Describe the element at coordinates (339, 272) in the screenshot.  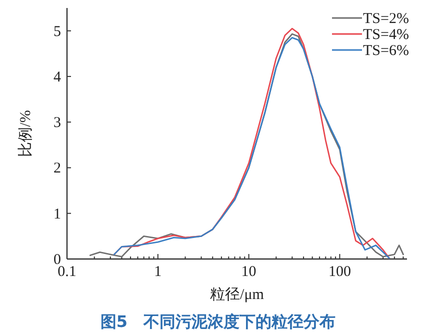
I see `x-tick-label: 100` at that location.